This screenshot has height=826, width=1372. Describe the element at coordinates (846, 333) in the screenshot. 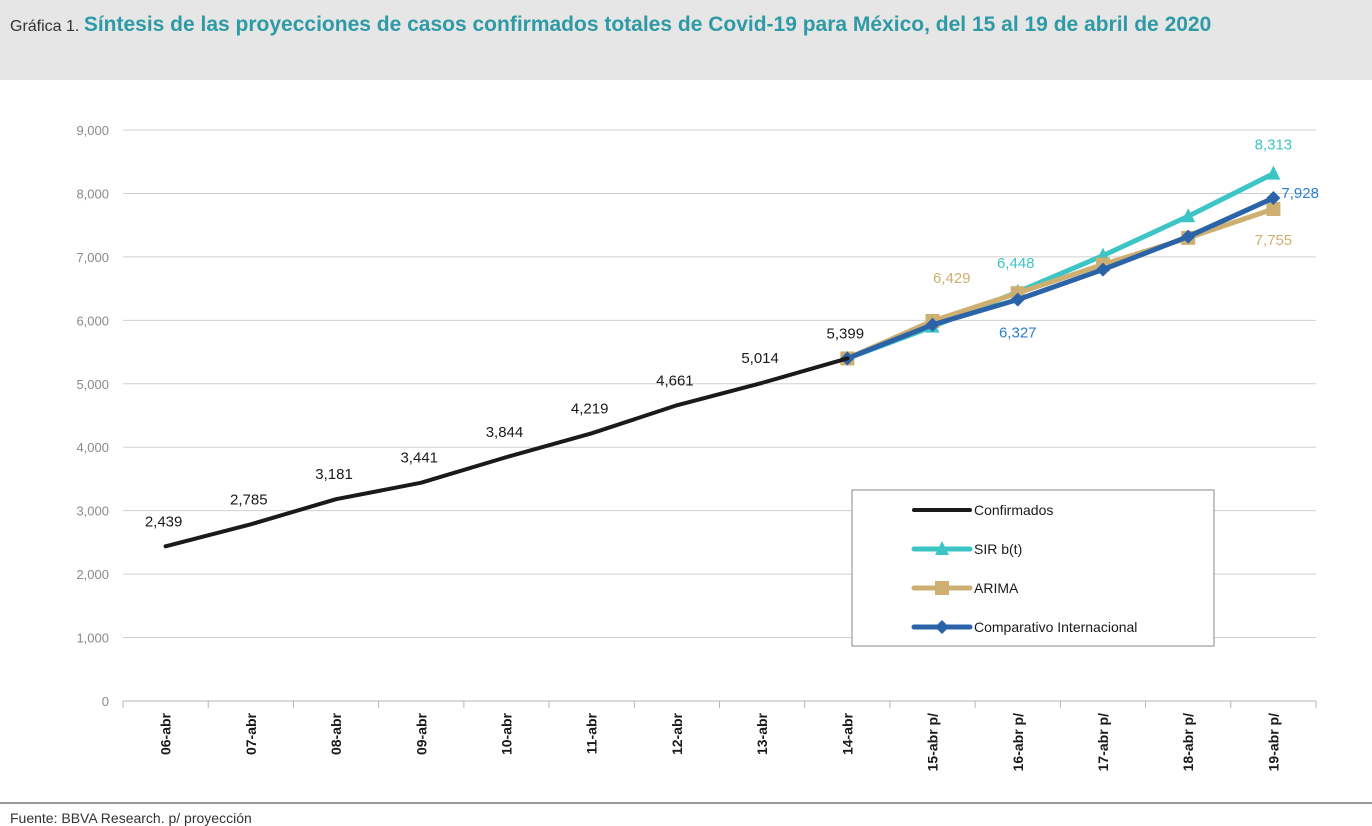

I see `data-label: 5,399` at that location.